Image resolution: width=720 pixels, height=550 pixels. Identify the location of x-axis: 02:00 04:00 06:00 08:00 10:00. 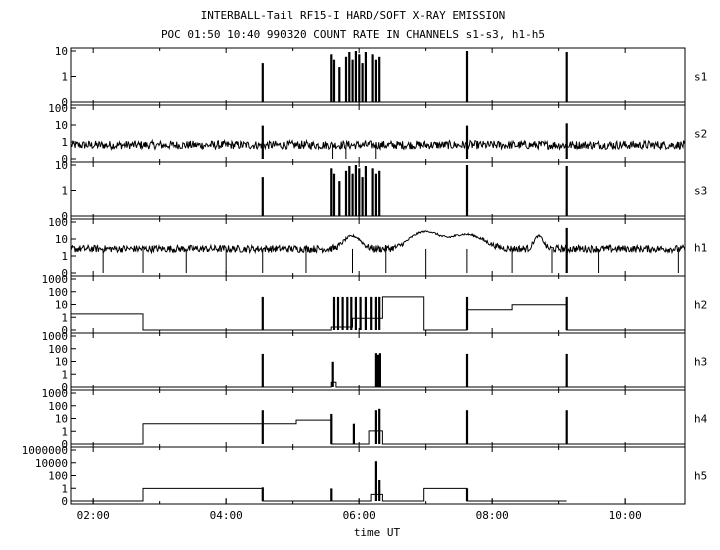
(359, 510).